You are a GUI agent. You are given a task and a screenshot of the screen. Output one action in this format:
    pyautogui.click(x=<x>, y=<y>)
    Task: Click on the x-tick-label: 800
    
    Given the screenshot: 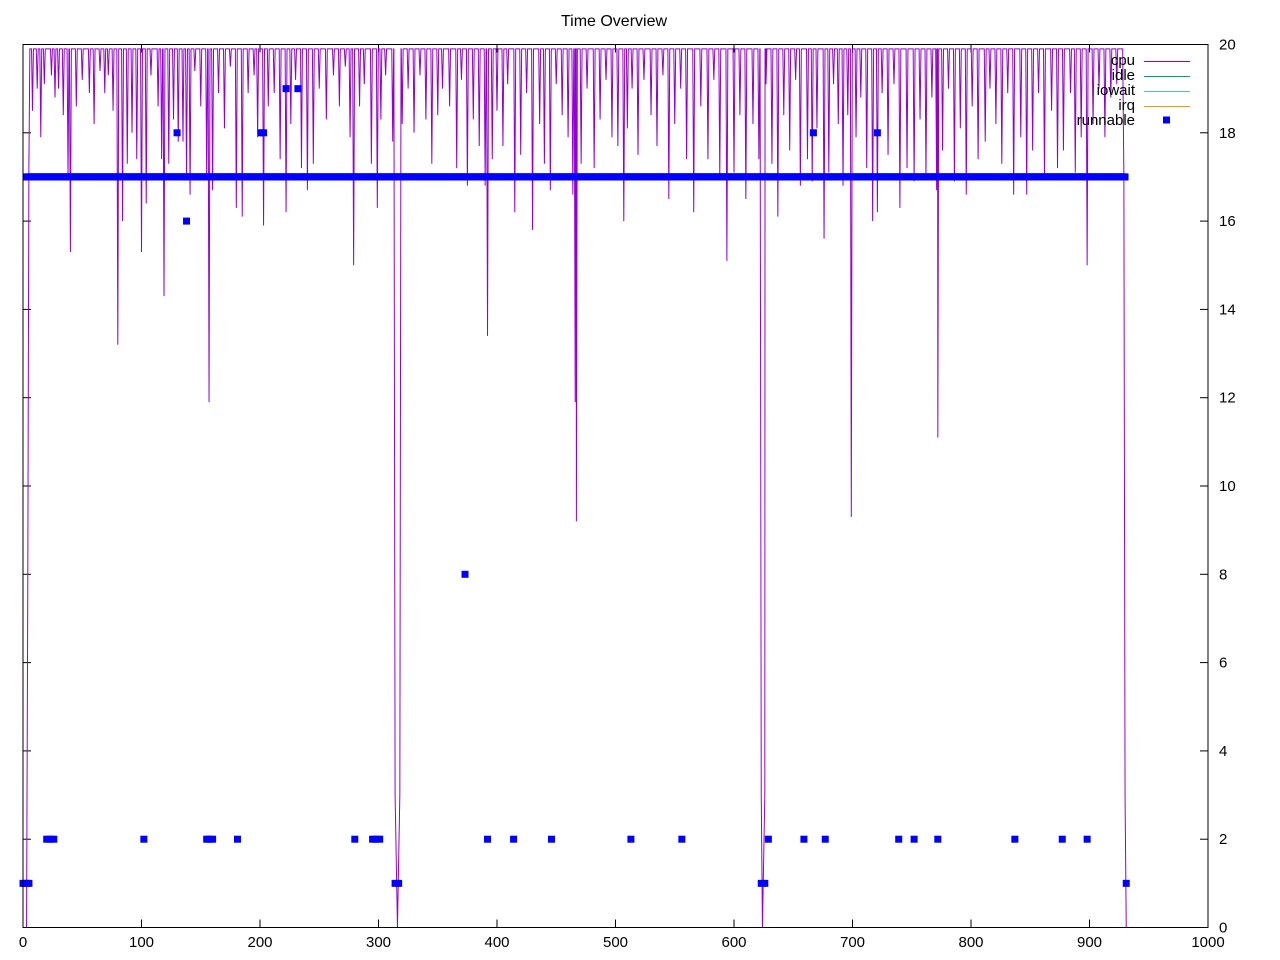 What is the action you would take?
    pyautogui.click(x=970, y=942)
    